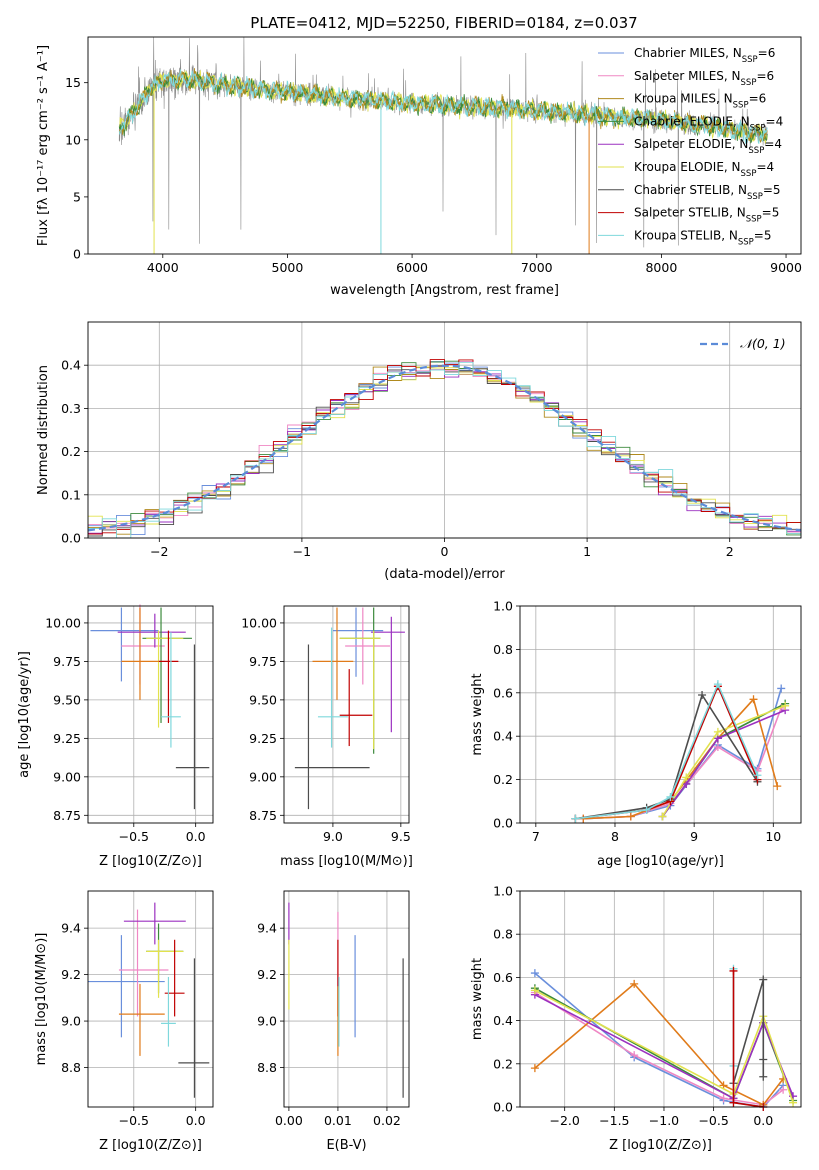 The image size is (819, 1170). Describe the element at coordinates (71, 1067) in the screenshot. I see `y-tick-label: 8.8` at that location.